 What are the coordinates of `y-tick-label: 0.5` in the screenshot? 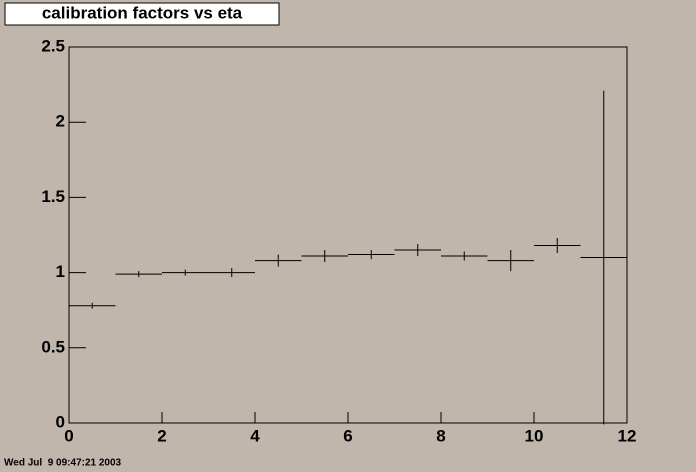 It's located at (53, 346).